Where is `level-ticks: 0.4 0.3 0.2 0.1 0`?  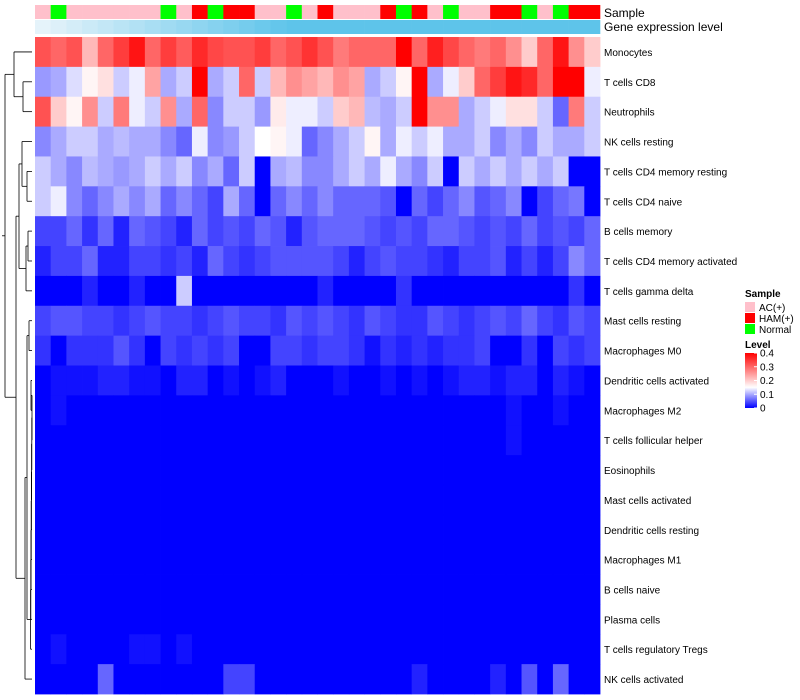 level-ticks: 0.4 0.3 0.2 0.1 0 is located at coordinates (764, 382).